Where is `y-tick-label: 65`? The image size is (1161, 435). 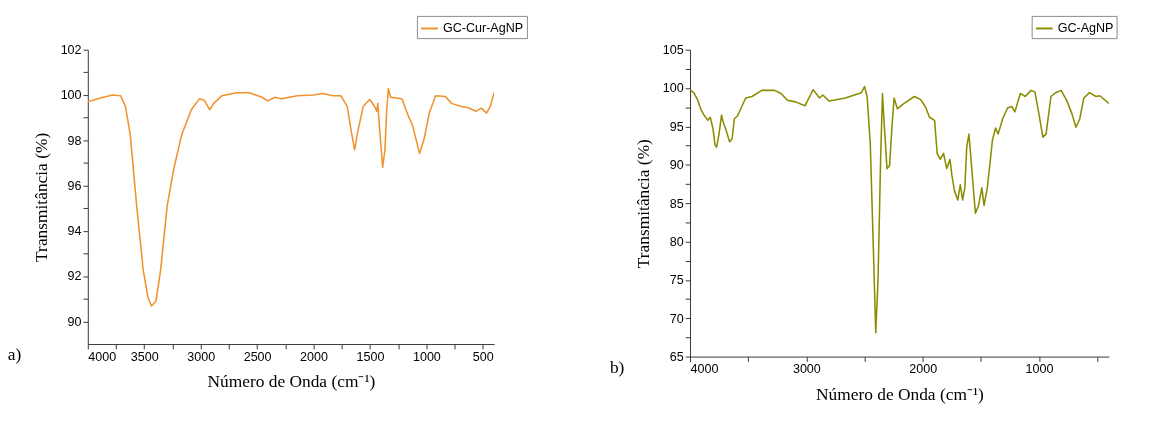 y-tick-label: 65 is located at coordinates (676, 356).